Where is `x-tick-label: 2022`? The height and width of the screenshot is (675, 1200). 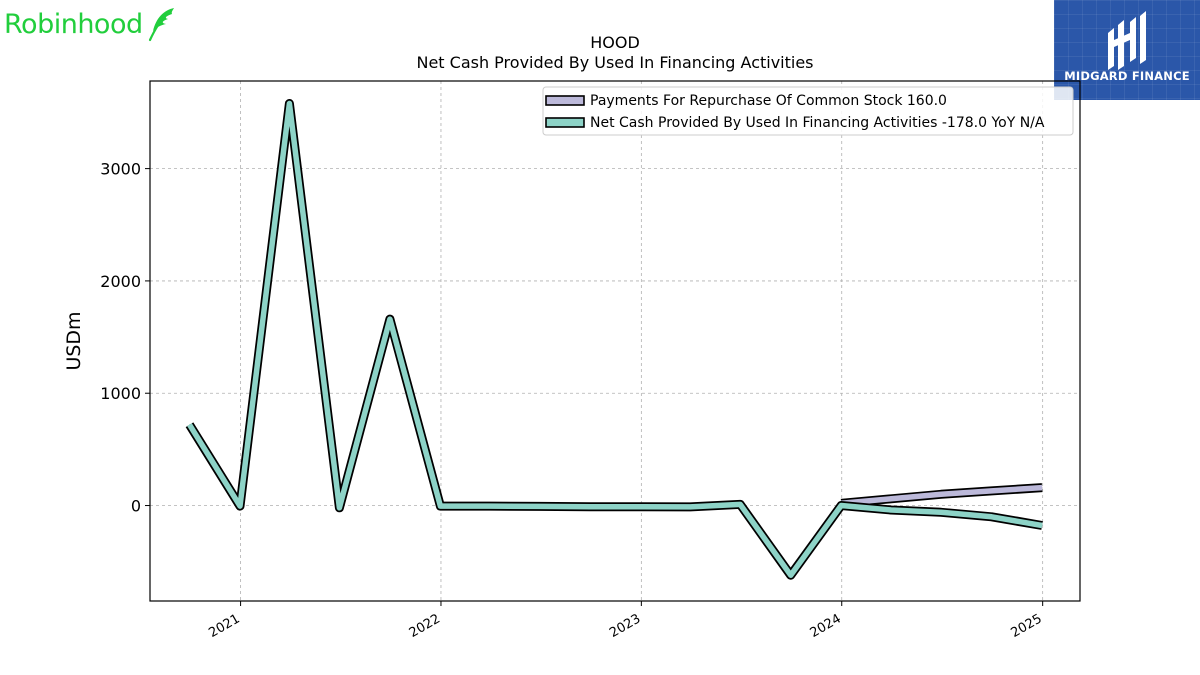
x-tick-label: 2022 is located at coordinates (425, 626).